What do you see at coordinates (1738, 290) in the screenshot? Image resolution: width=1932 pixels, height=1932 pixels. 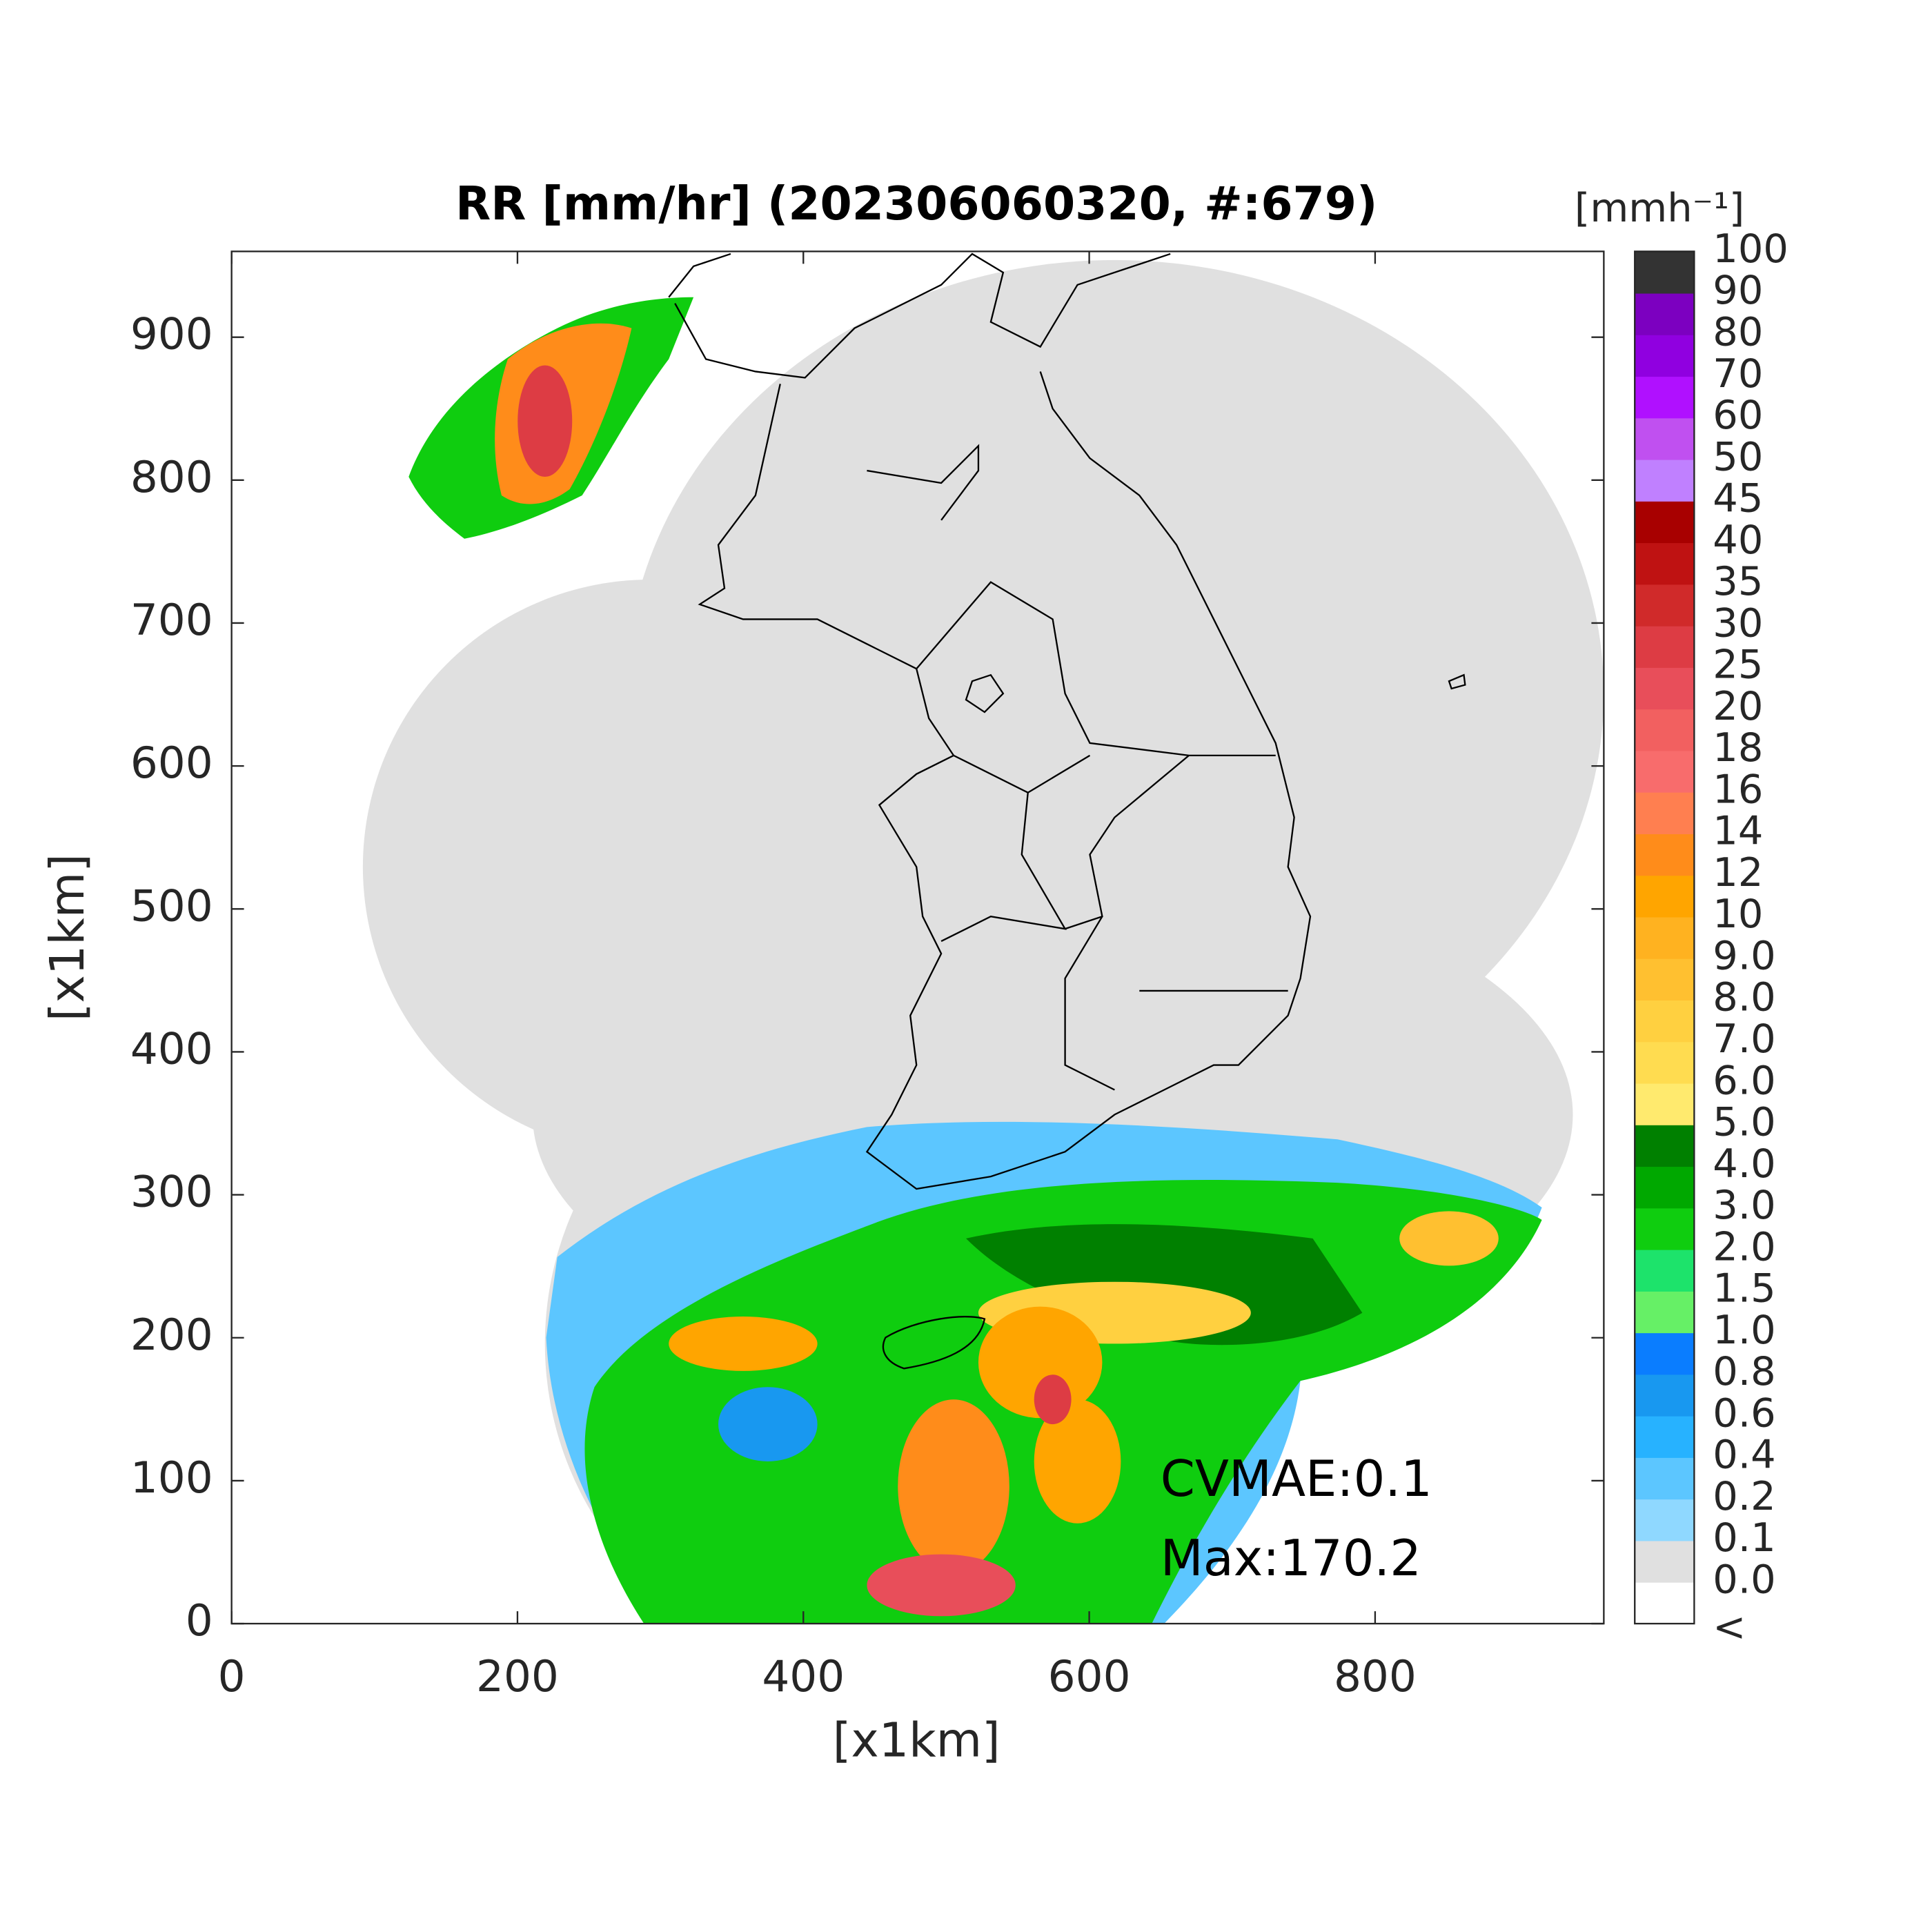 I see `colorbar-label: 90` at bounding box center [1738, 290].